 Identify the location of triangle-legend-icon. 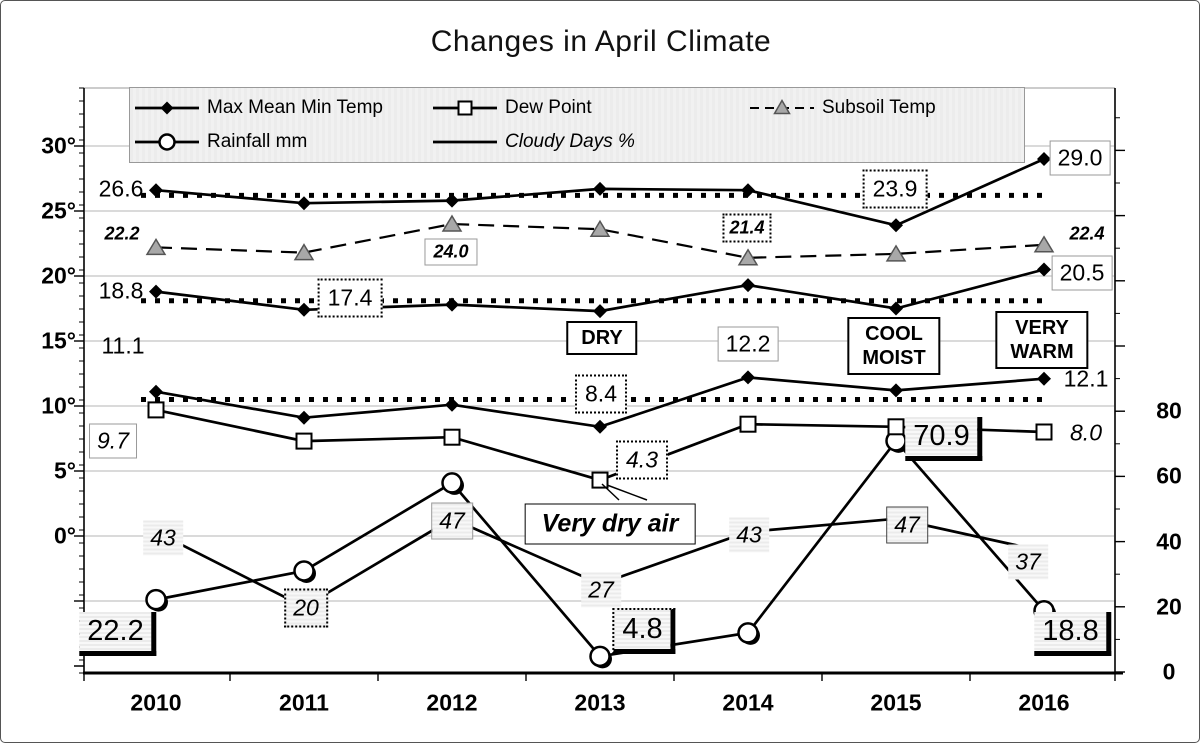
(782, 106).